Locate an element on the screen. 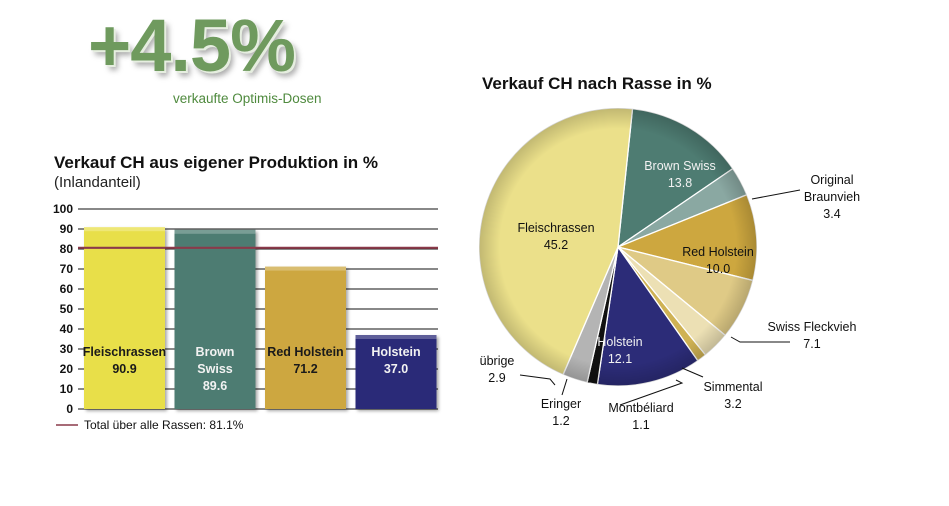  y-tick-label: 60 is located at coordinates (67, 289).